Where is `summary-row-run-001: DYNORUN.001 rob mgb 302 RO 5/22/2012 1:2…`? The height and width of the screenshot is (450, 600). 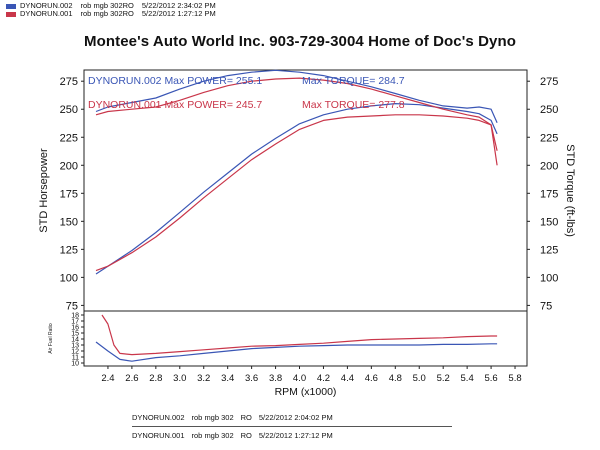 summary-row-run-001: DYNORUN.001 rob mgb 302 RO 5/22/2012 1:2… is located at coordinates (292, 435).